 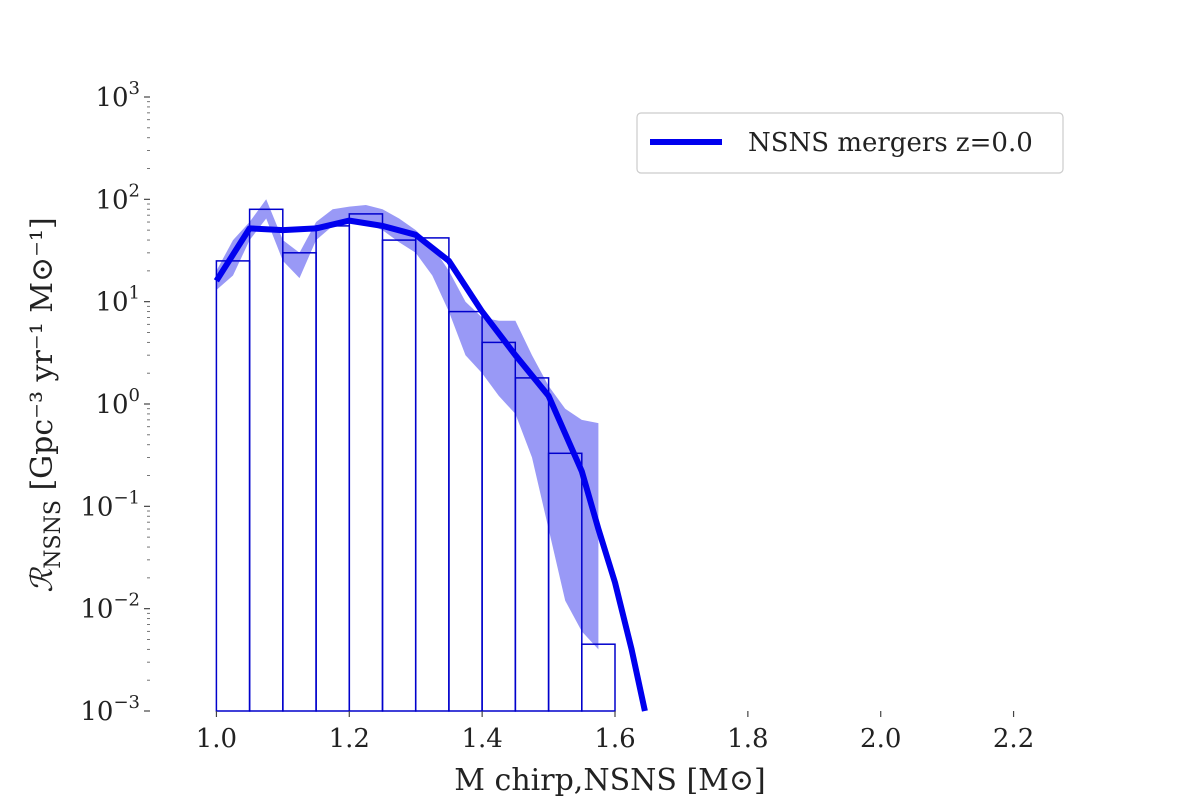 What do you see at coordinates (110, 504) in the screenshot?
I see `y-tick-label: 10⁻¹` at bounding box center [110, 504].